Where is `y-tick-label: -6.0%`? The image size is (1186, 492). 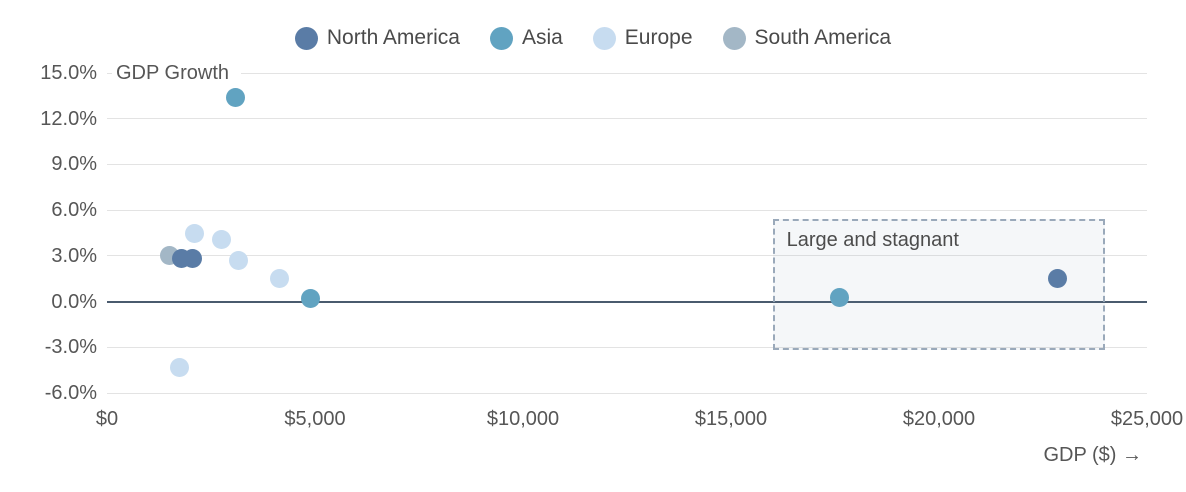
y-tick-label: -6.0% is located at coordinates (70, 393).